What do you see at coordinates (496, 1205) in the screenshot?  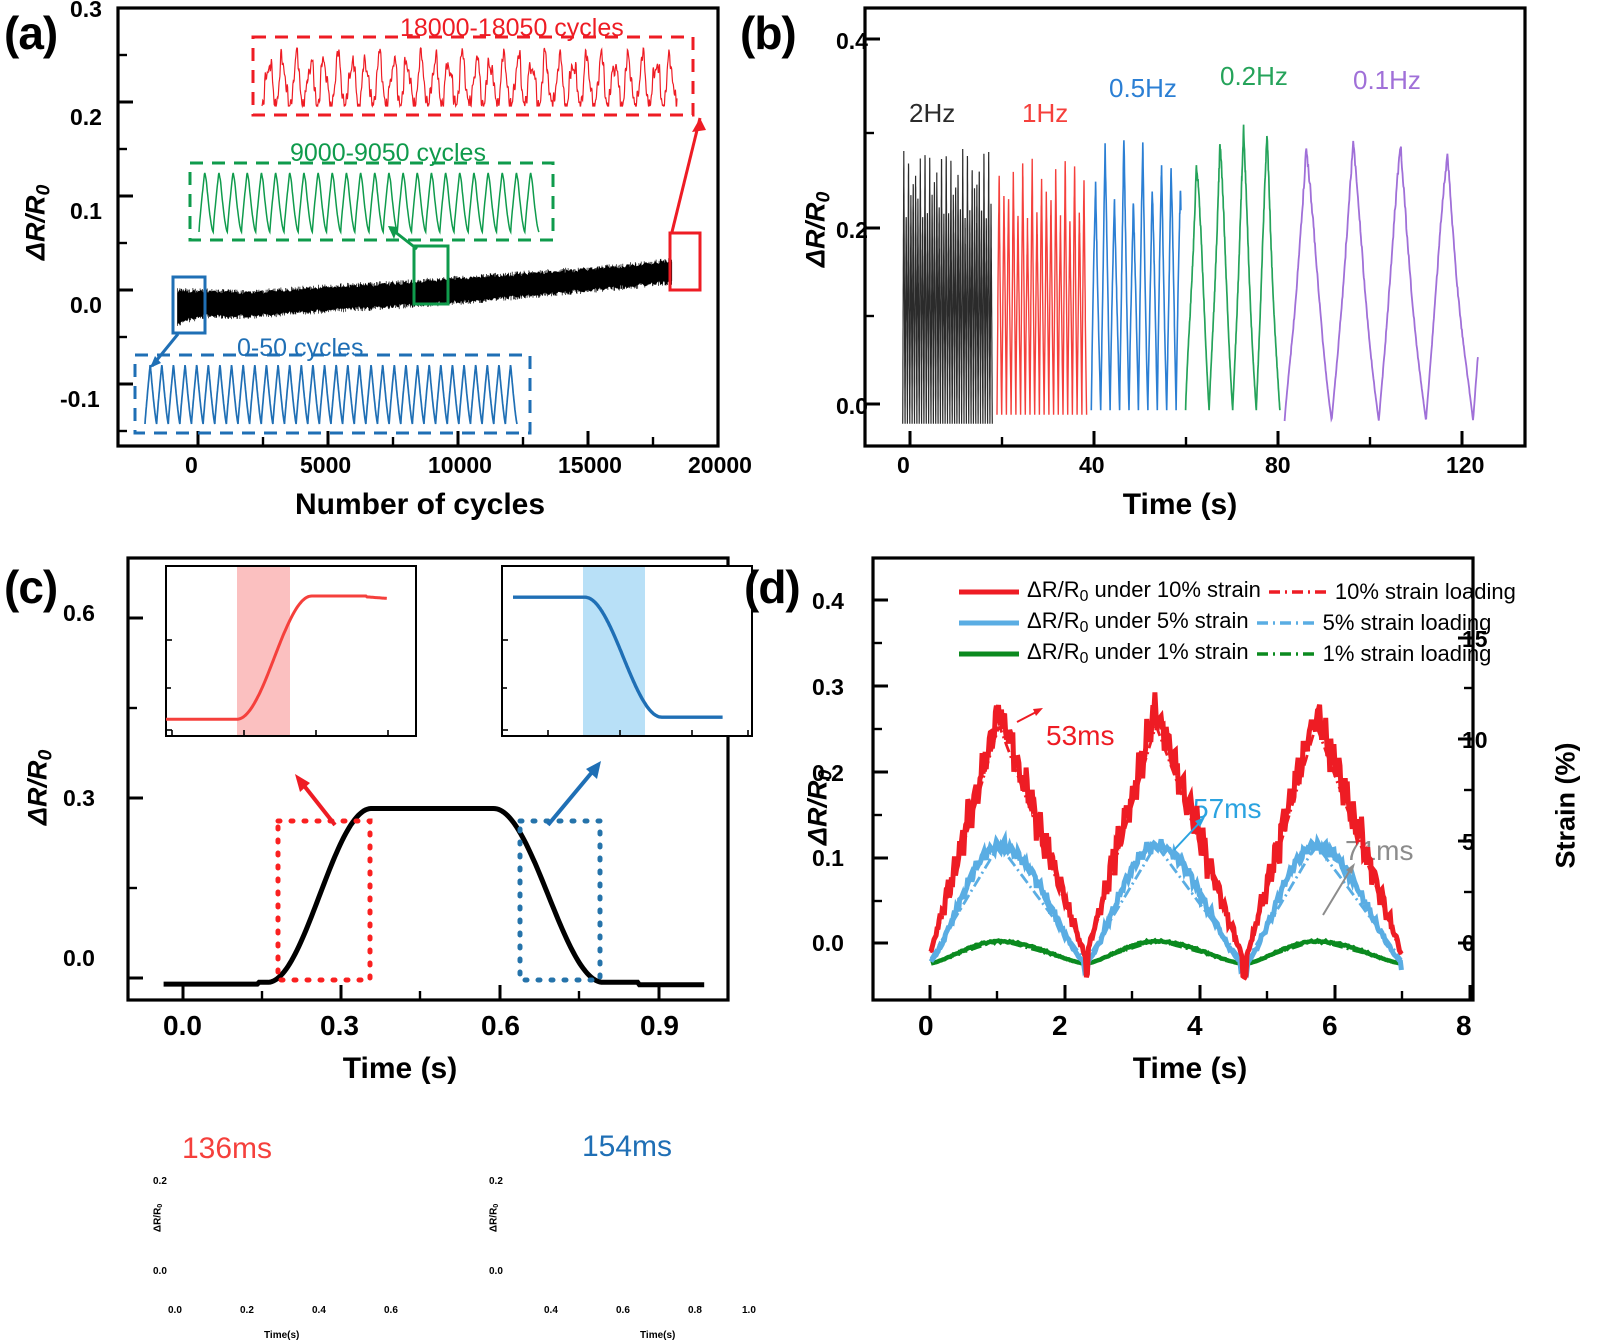 I see `panel-c-inset-right-ylabel-sub: 0` at bounding box center [496, 1205].